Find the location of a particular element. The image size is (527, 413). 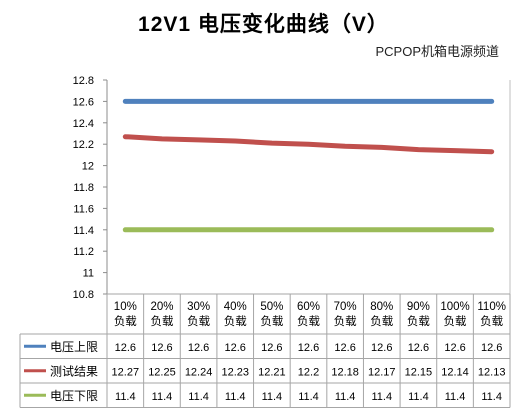

y-tick-label: 11.4 is located at coordinates (83, 231).